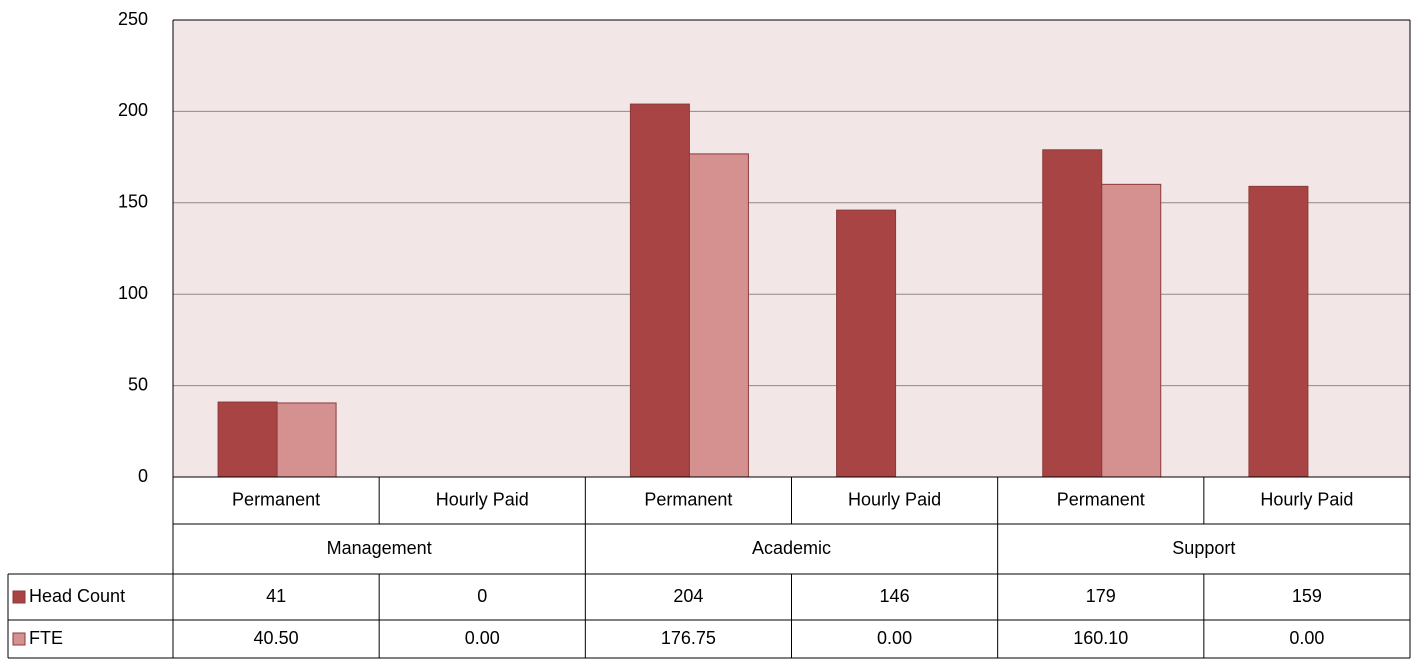 The width and height of the screenshot is (1415, 662). What do you see at coordinates (143, 476) in the screenshot?
I see `y-tick-label: 0` at bounding box center [143, 476].